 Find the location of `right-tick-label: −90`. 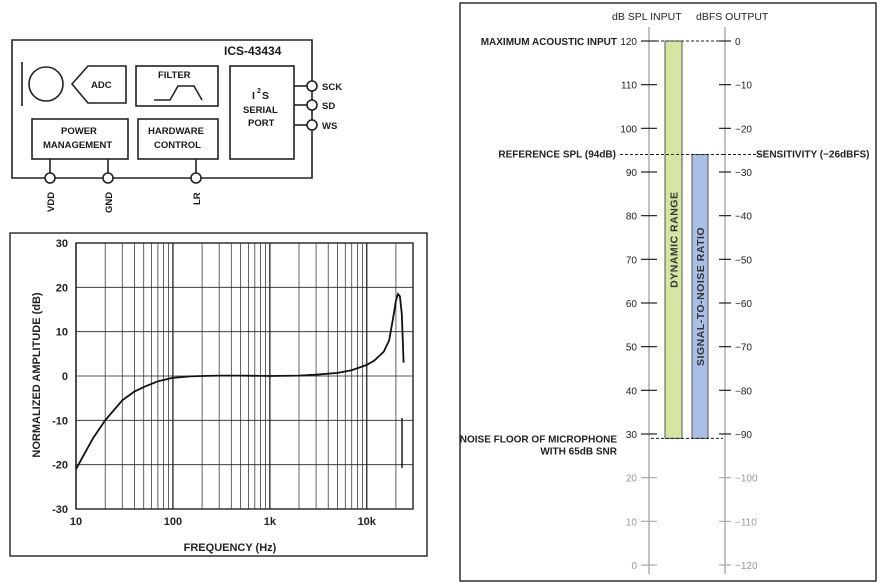

right-tick-label: −90 is located at coordinates (743, 435).